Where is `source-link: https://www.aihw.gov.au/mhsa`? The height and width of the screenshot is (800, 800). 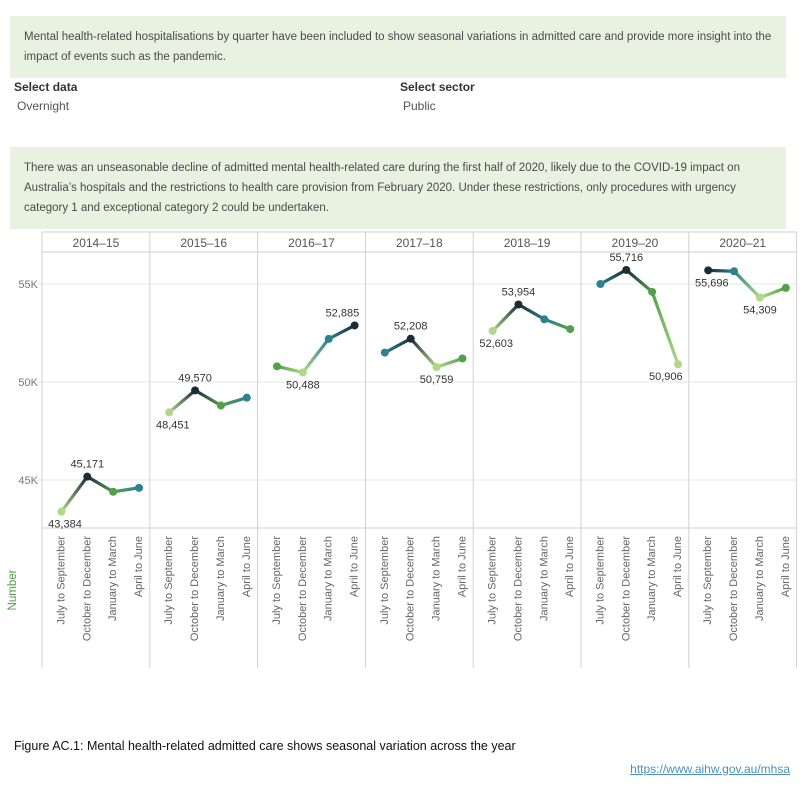 source-link: https://www.aihw.gov.au/mhsa is located at coordinates (710, 769).